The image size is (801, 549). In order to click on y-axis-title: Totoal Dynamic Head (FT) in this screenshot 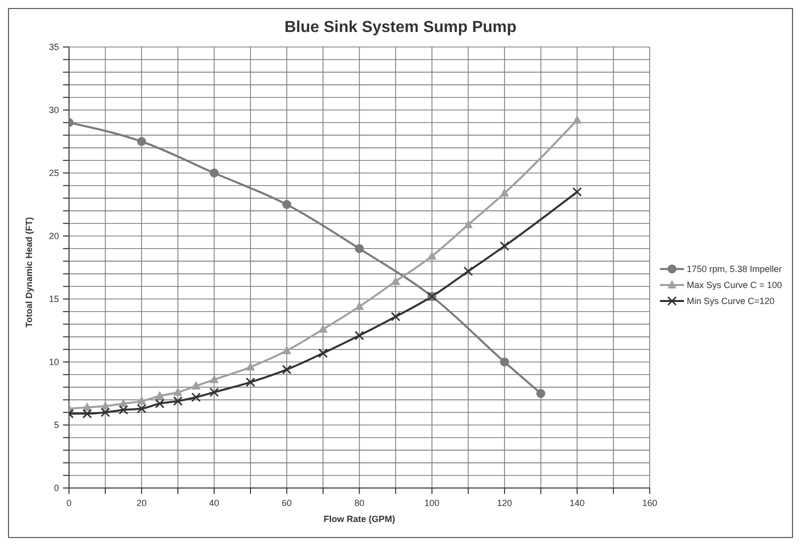, I will do `click(29, 272)`.